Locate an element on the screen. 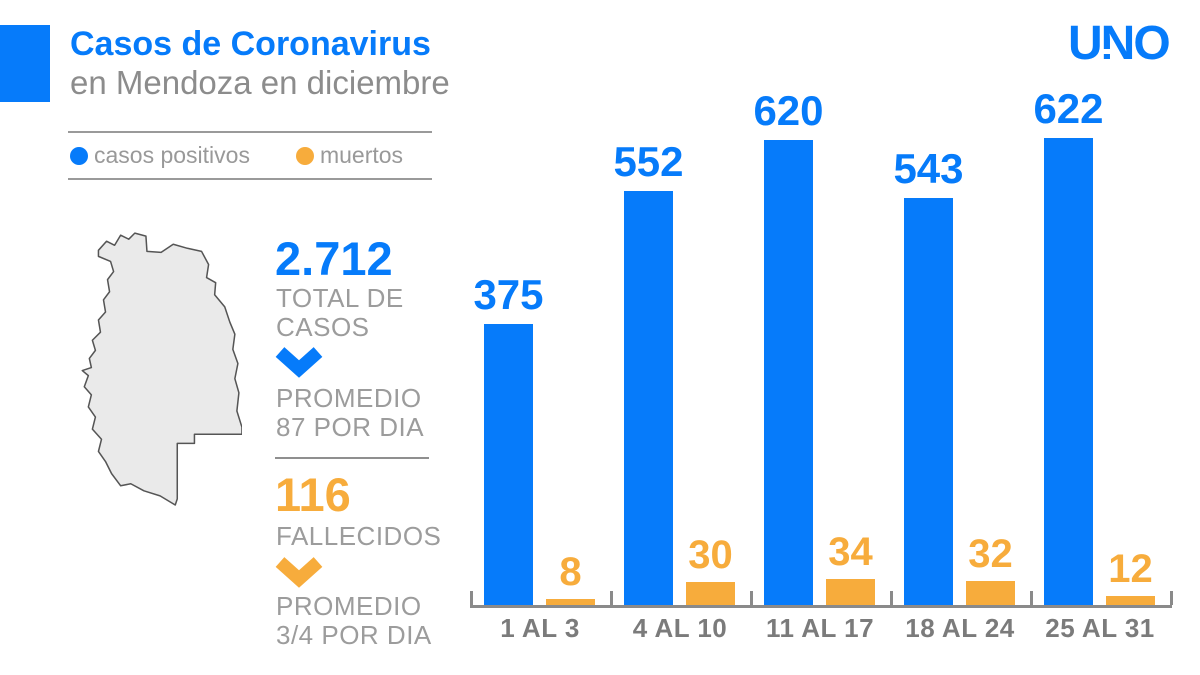 This screenshot has height=675, width=1200. chart-legend: casos positivos muertos is located at coordinates (250, 155).